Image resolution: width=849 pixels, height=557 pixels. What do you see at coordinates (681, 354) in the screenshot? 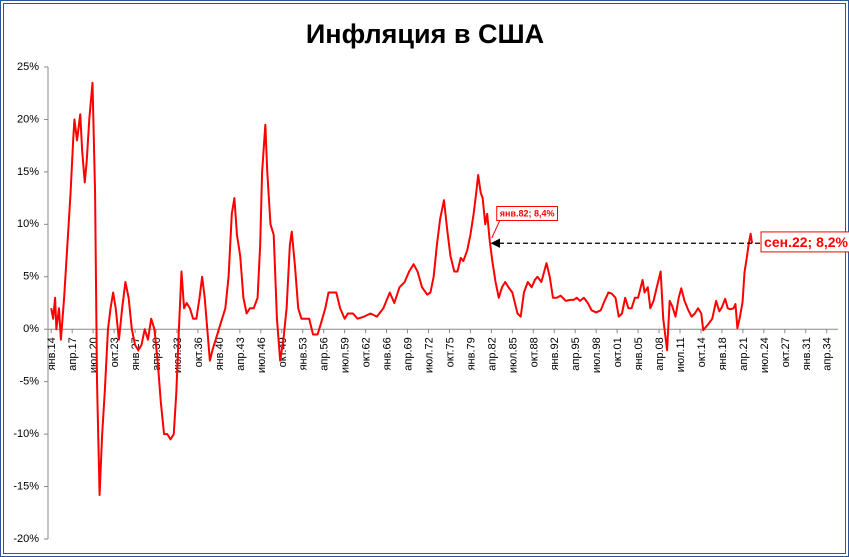
I see `x-tick-label: июл.11` at bounding box center [681, 354].